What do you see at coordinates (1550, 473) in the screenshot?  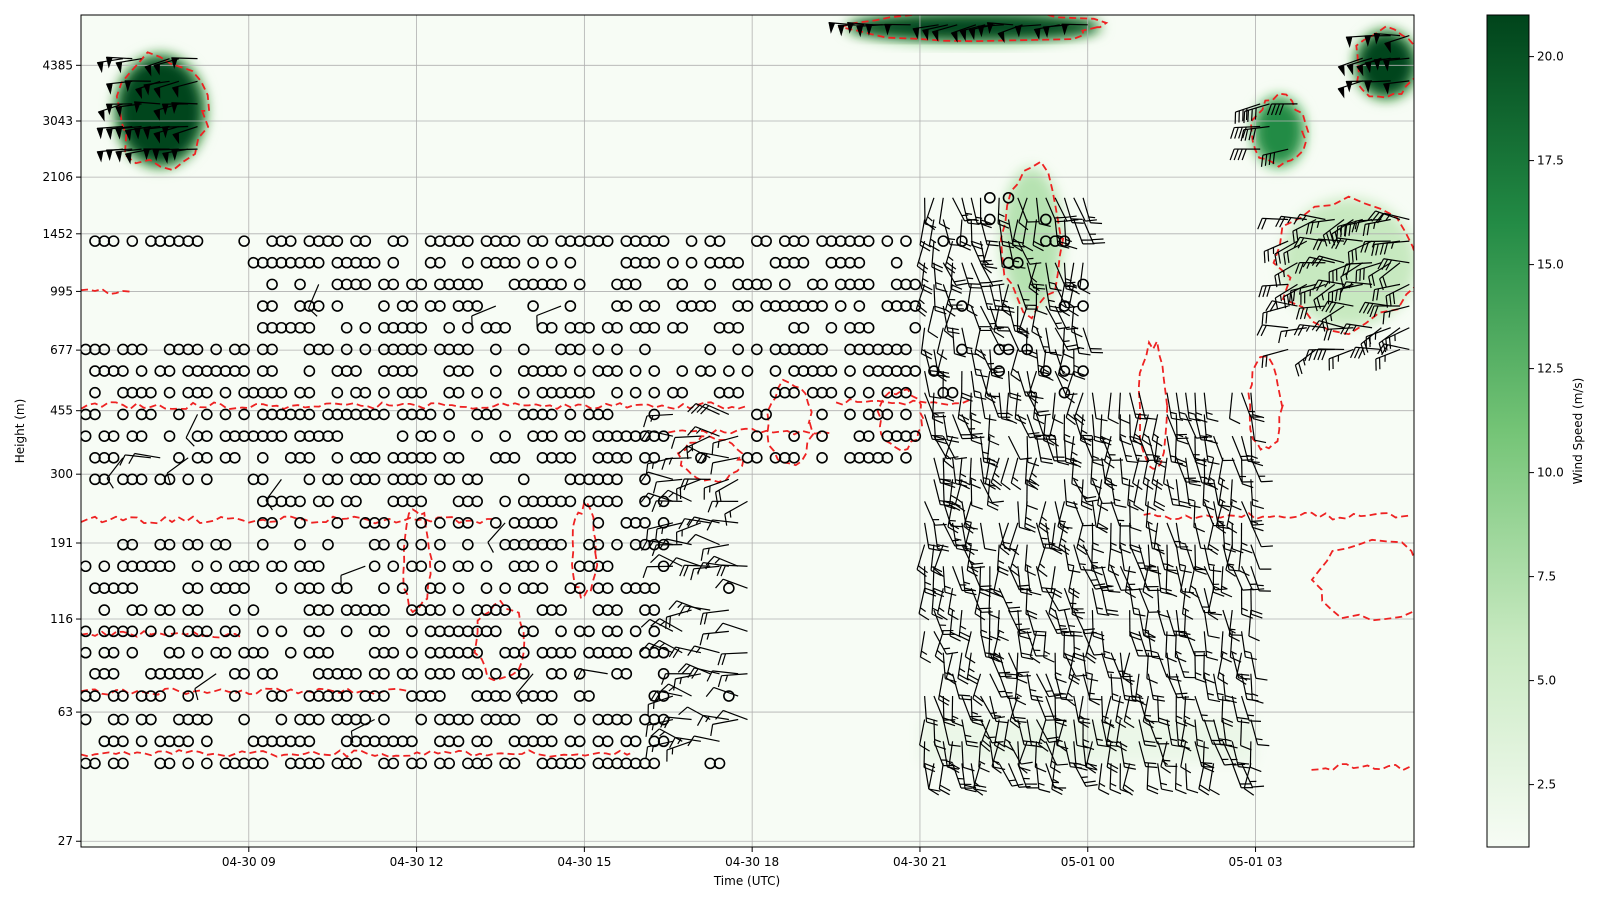 I see `colorbar-tick-label: 10.0` at bounding box center [1550, 473].